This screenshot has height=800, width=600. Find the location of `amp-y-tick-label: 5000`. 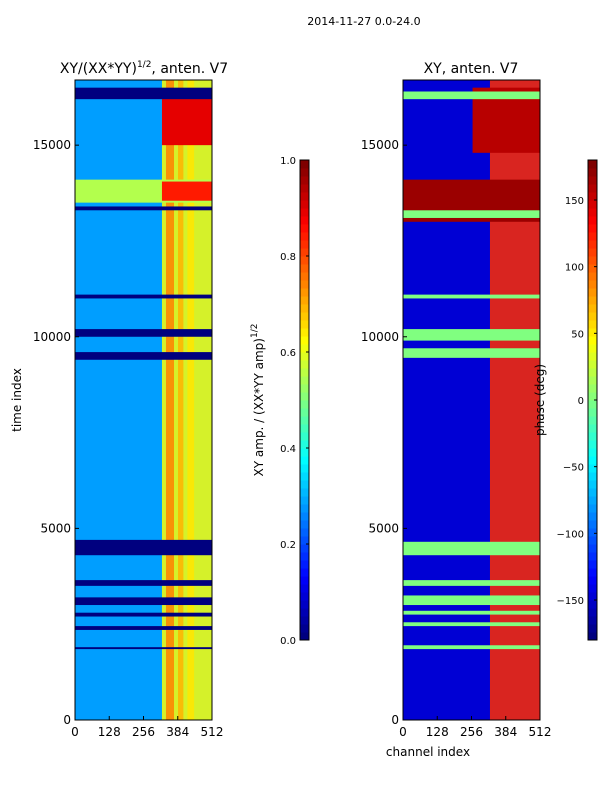

amp-y-tick-label: 5000 is located at coordinates (55, 528).